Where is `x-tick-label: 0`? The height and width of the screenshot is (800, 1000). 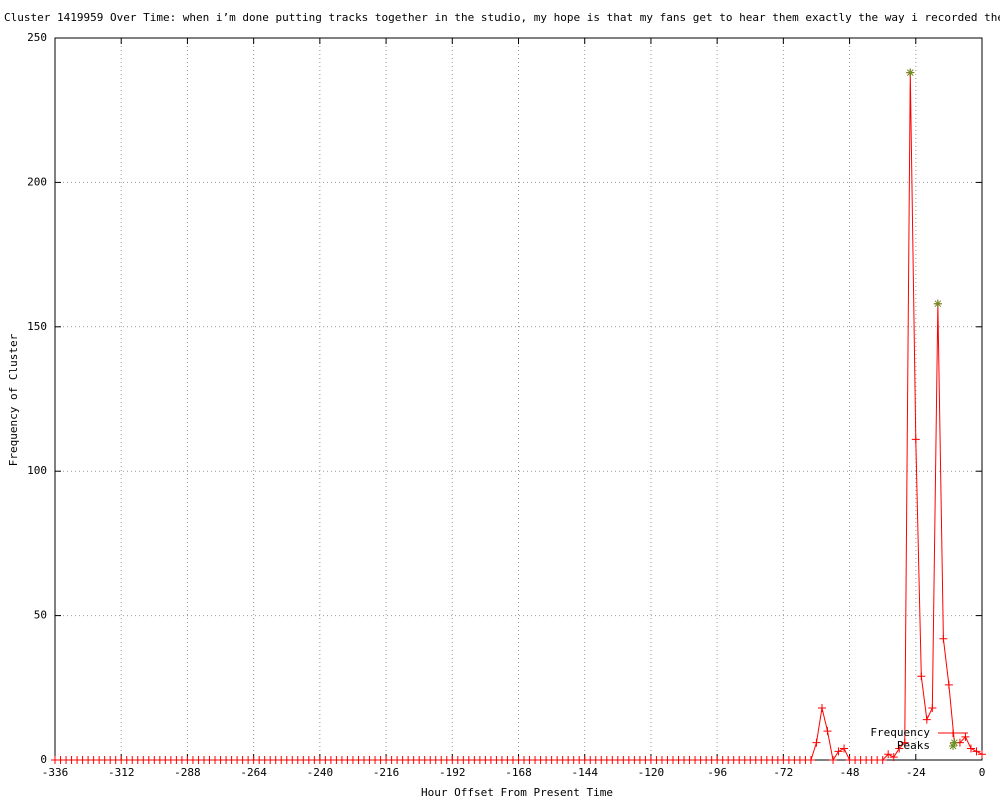 x-tick-label: 0 is located at coordinates (982, 772).